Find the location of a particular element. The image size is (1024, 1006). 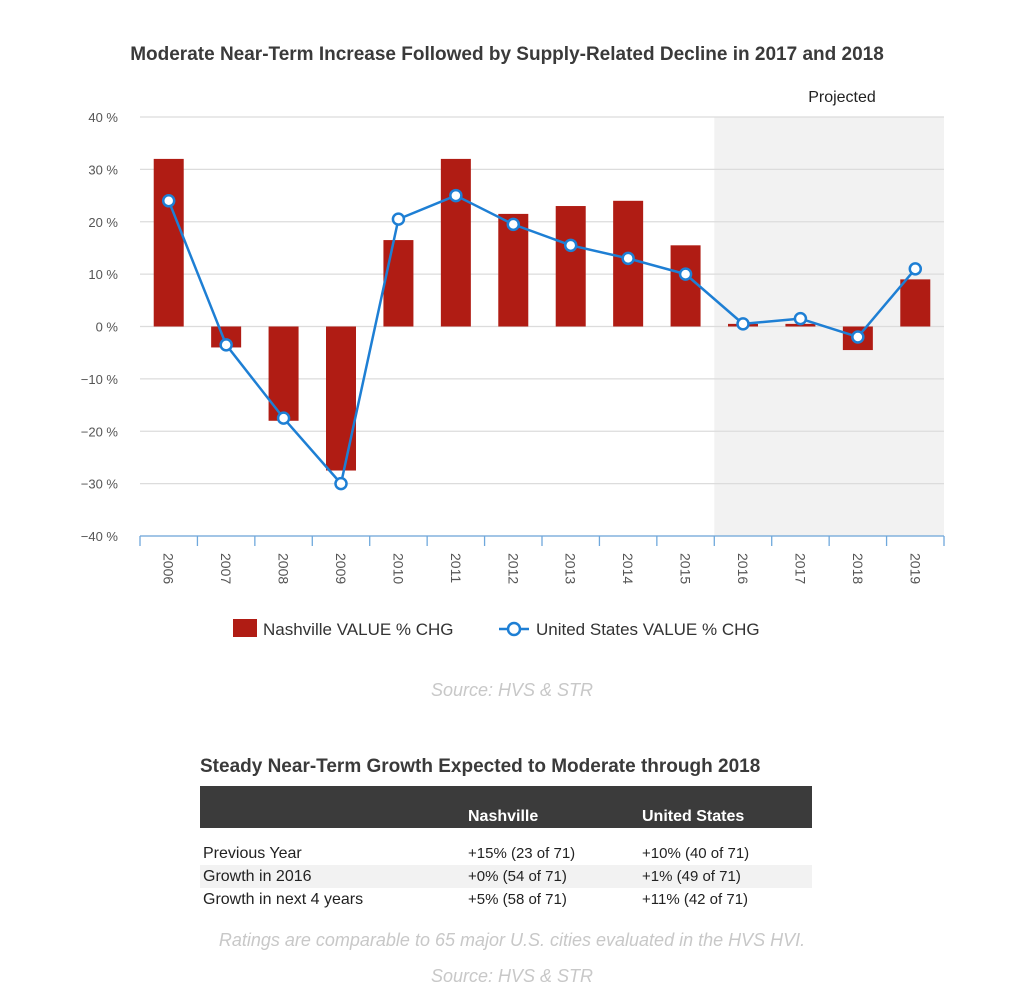

point-2009 is located at coordinates (341, 483).